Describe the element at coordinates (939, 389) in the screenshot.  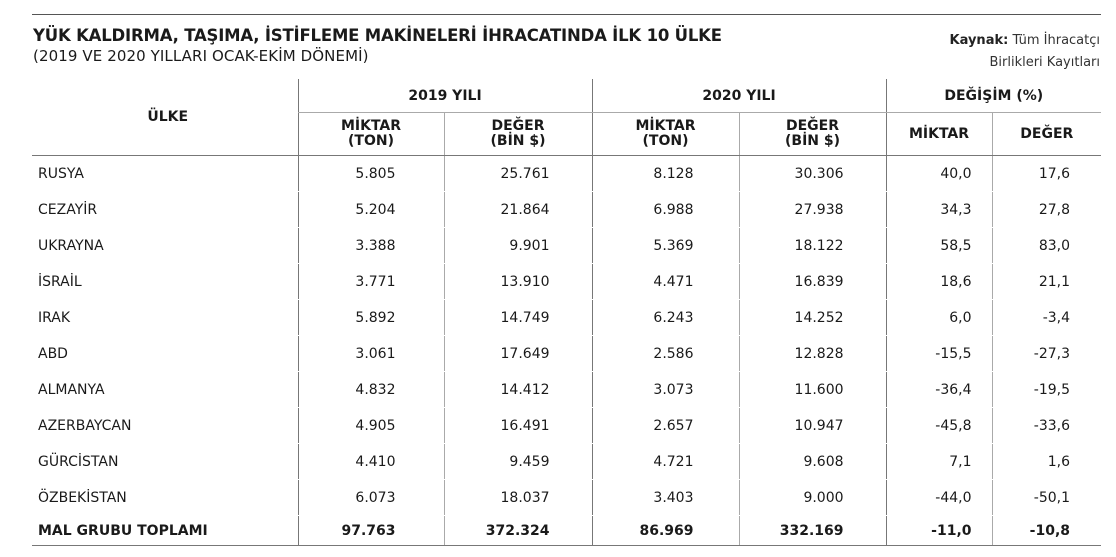
I see `change-qty-cell: -36,4` at that location.